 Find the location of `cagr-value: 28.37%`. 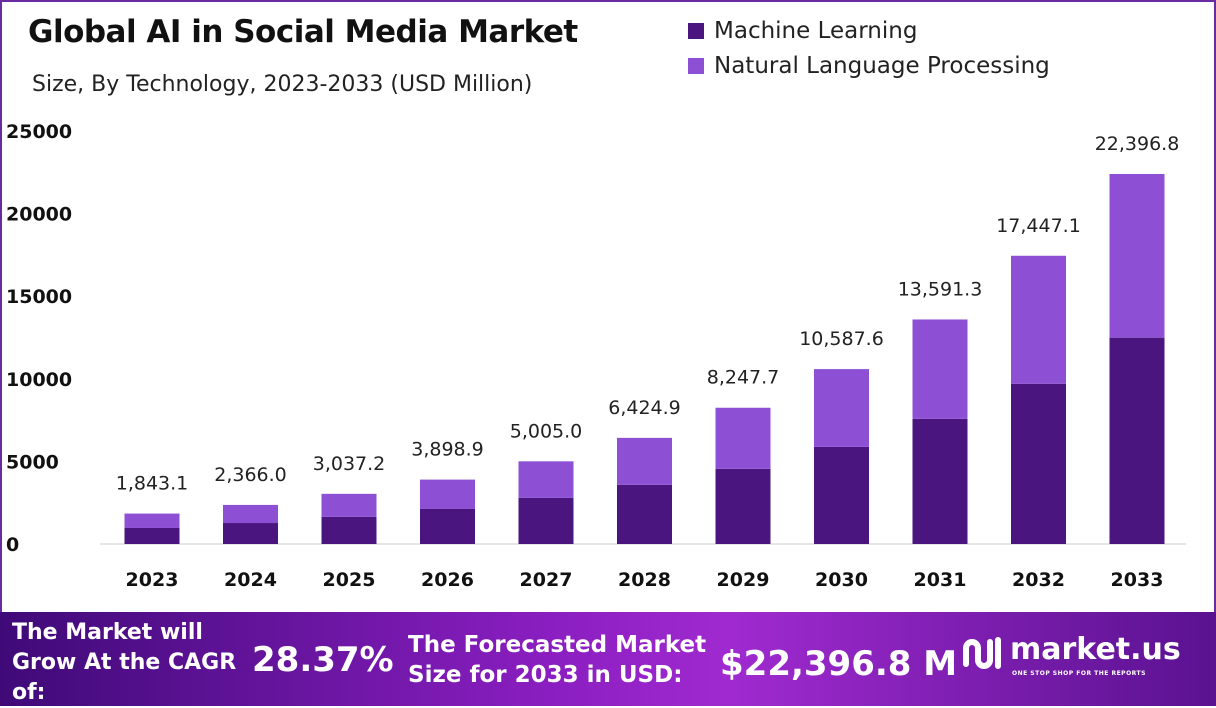

cagr-value: 28.37% is located at coordinates (323, 660).